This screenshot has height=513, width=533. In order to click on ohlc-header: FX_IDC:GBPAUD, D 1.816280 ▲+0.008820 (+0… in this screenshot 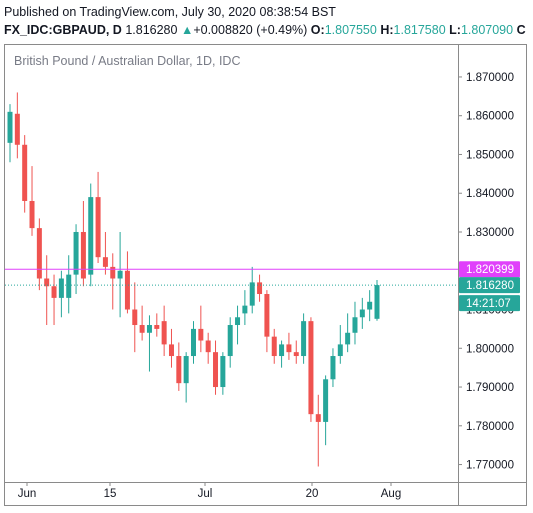, I will do `click(265, 30)`.